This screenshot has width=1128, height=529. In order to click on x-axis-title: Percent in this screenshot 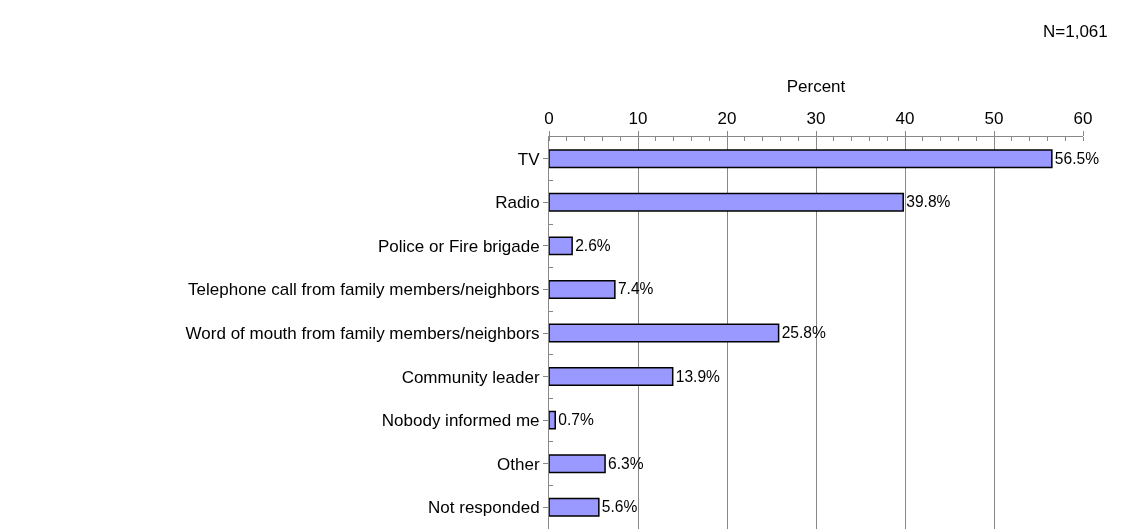, I will do `click(816, 86)`.